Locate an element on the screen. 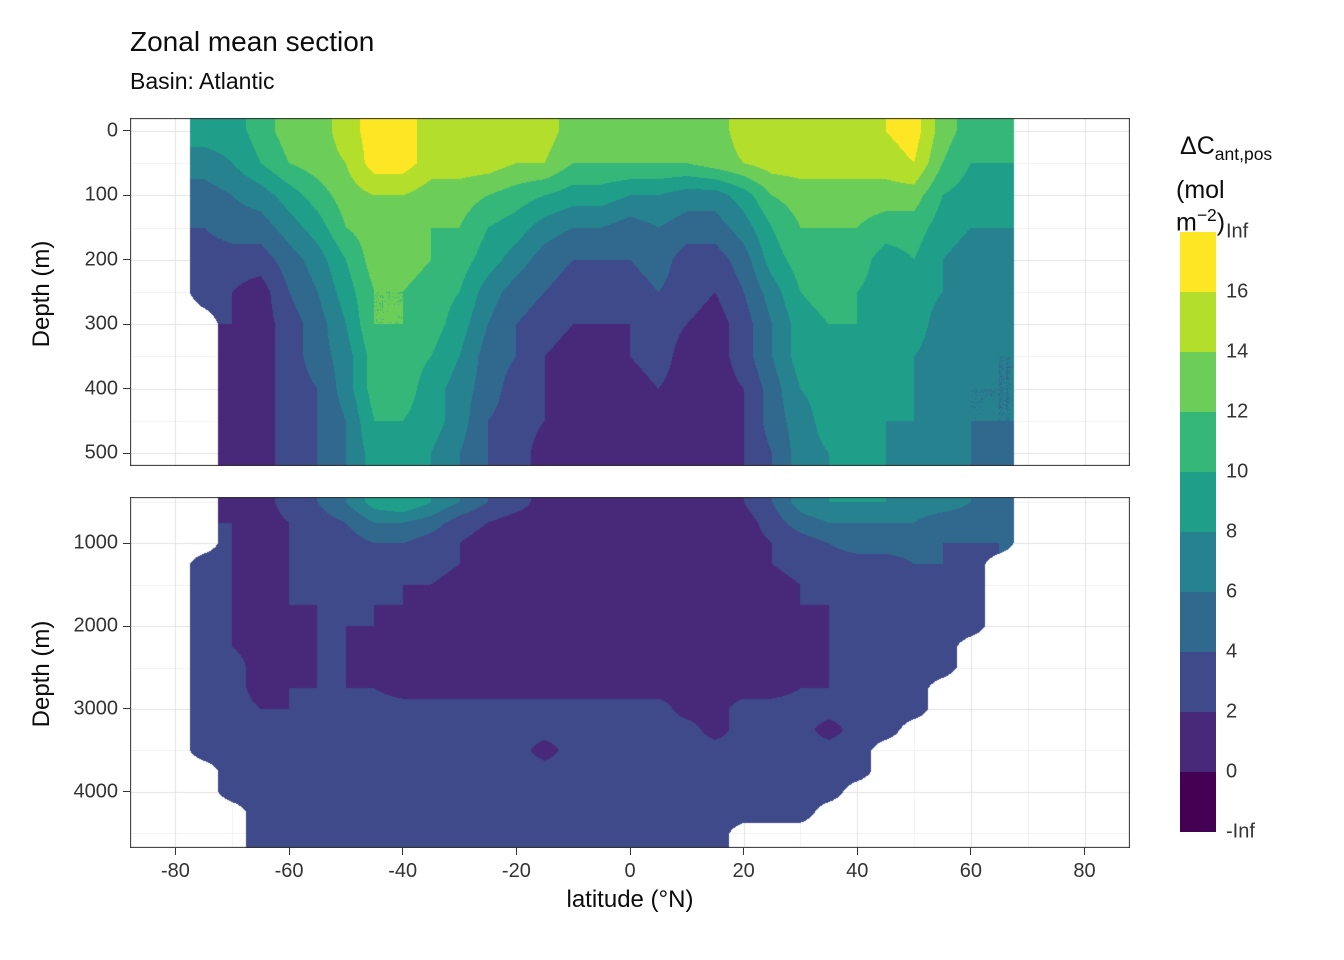  y-tick-label: 2000 is located at coordinates (96, 625).